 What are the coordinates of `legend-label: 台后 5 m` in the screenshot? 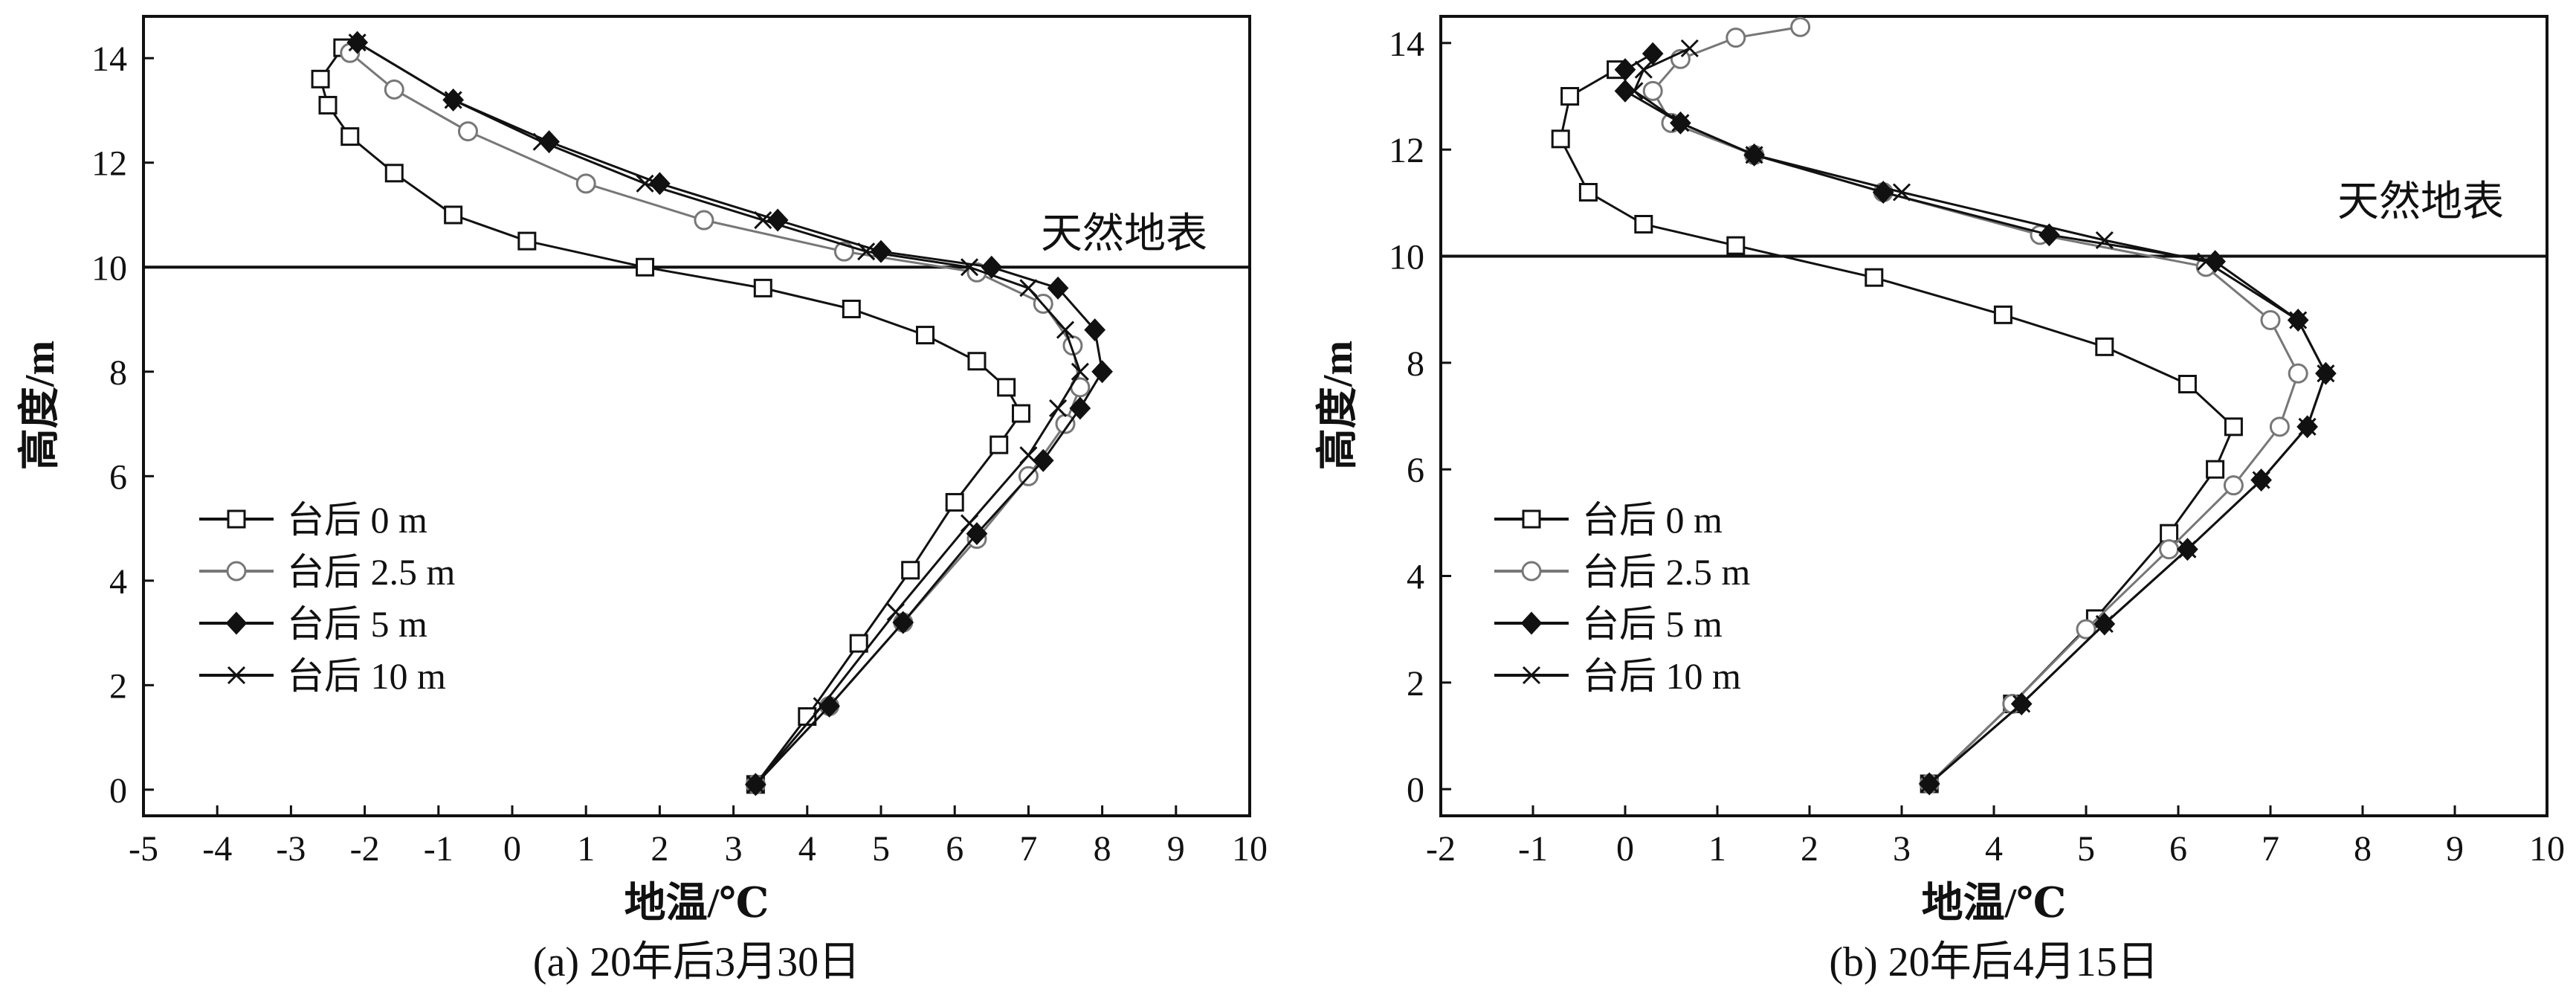 It's located at (1652, 624).